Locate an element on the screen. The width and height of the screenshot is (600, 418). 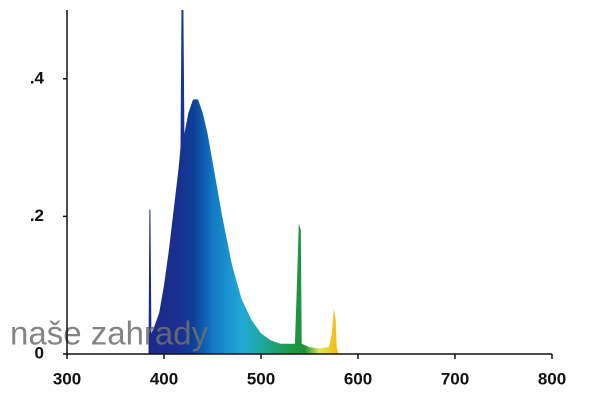
y-tick-label: 0 is located at coordinates (39, 352).